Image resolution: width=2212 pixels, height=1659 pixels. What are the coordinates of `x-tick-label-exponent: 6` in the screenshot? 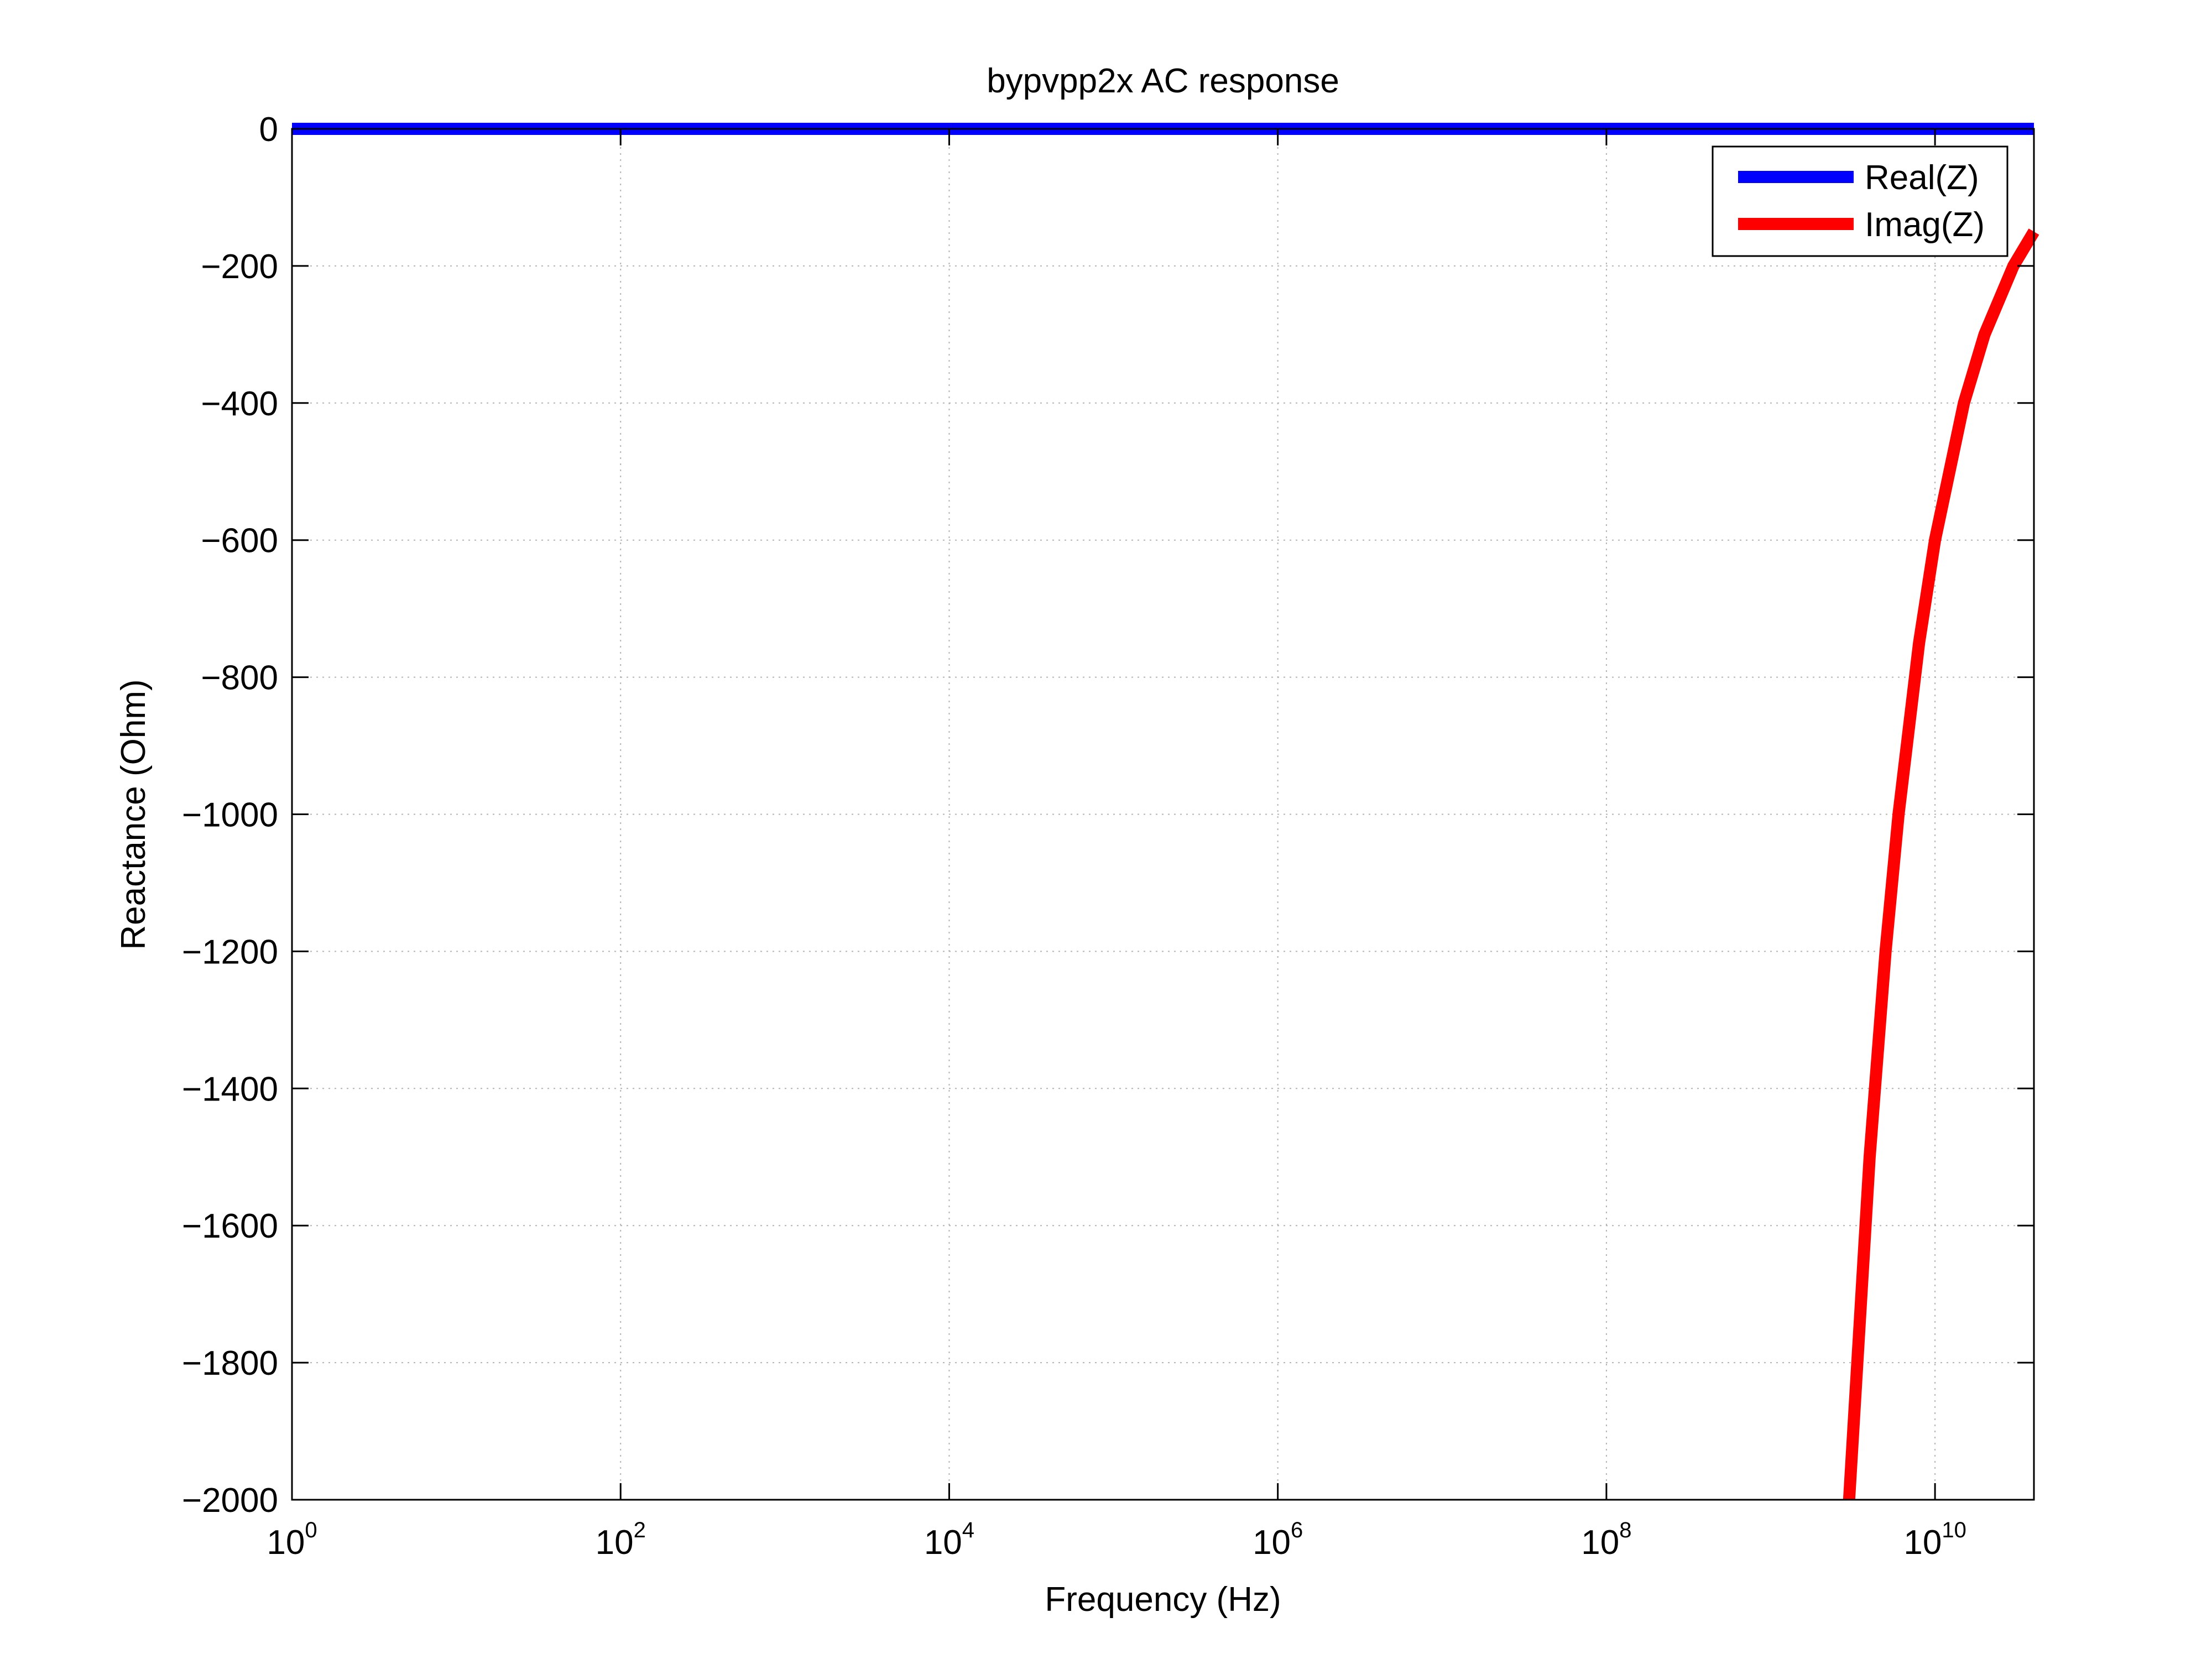 It's located at (1297, 1530).